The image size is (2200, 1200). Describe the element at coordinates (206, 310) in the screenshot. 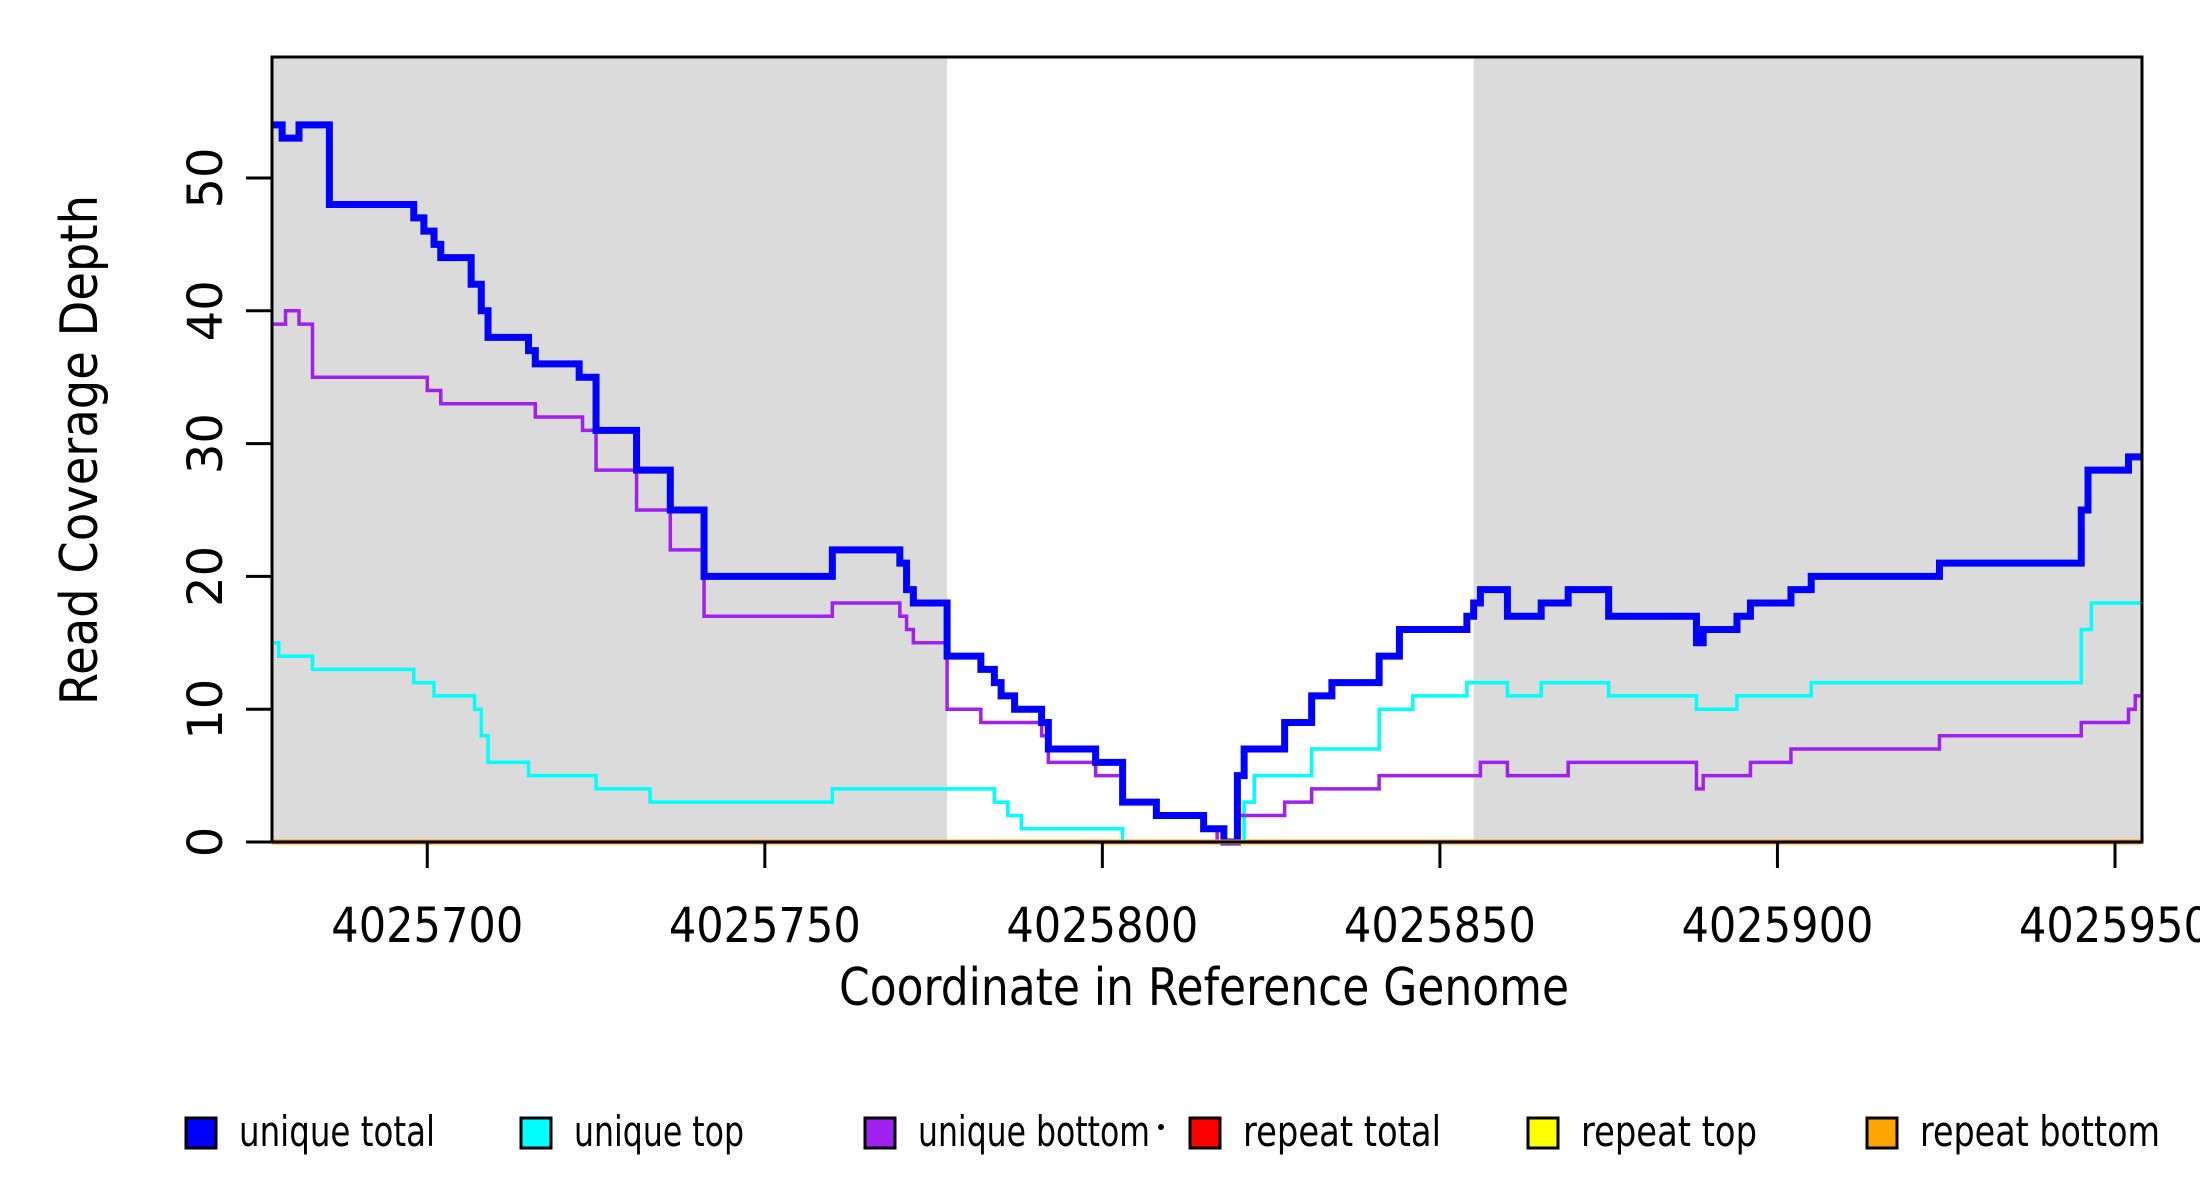

I see `y-tick-label: 40` at that location.